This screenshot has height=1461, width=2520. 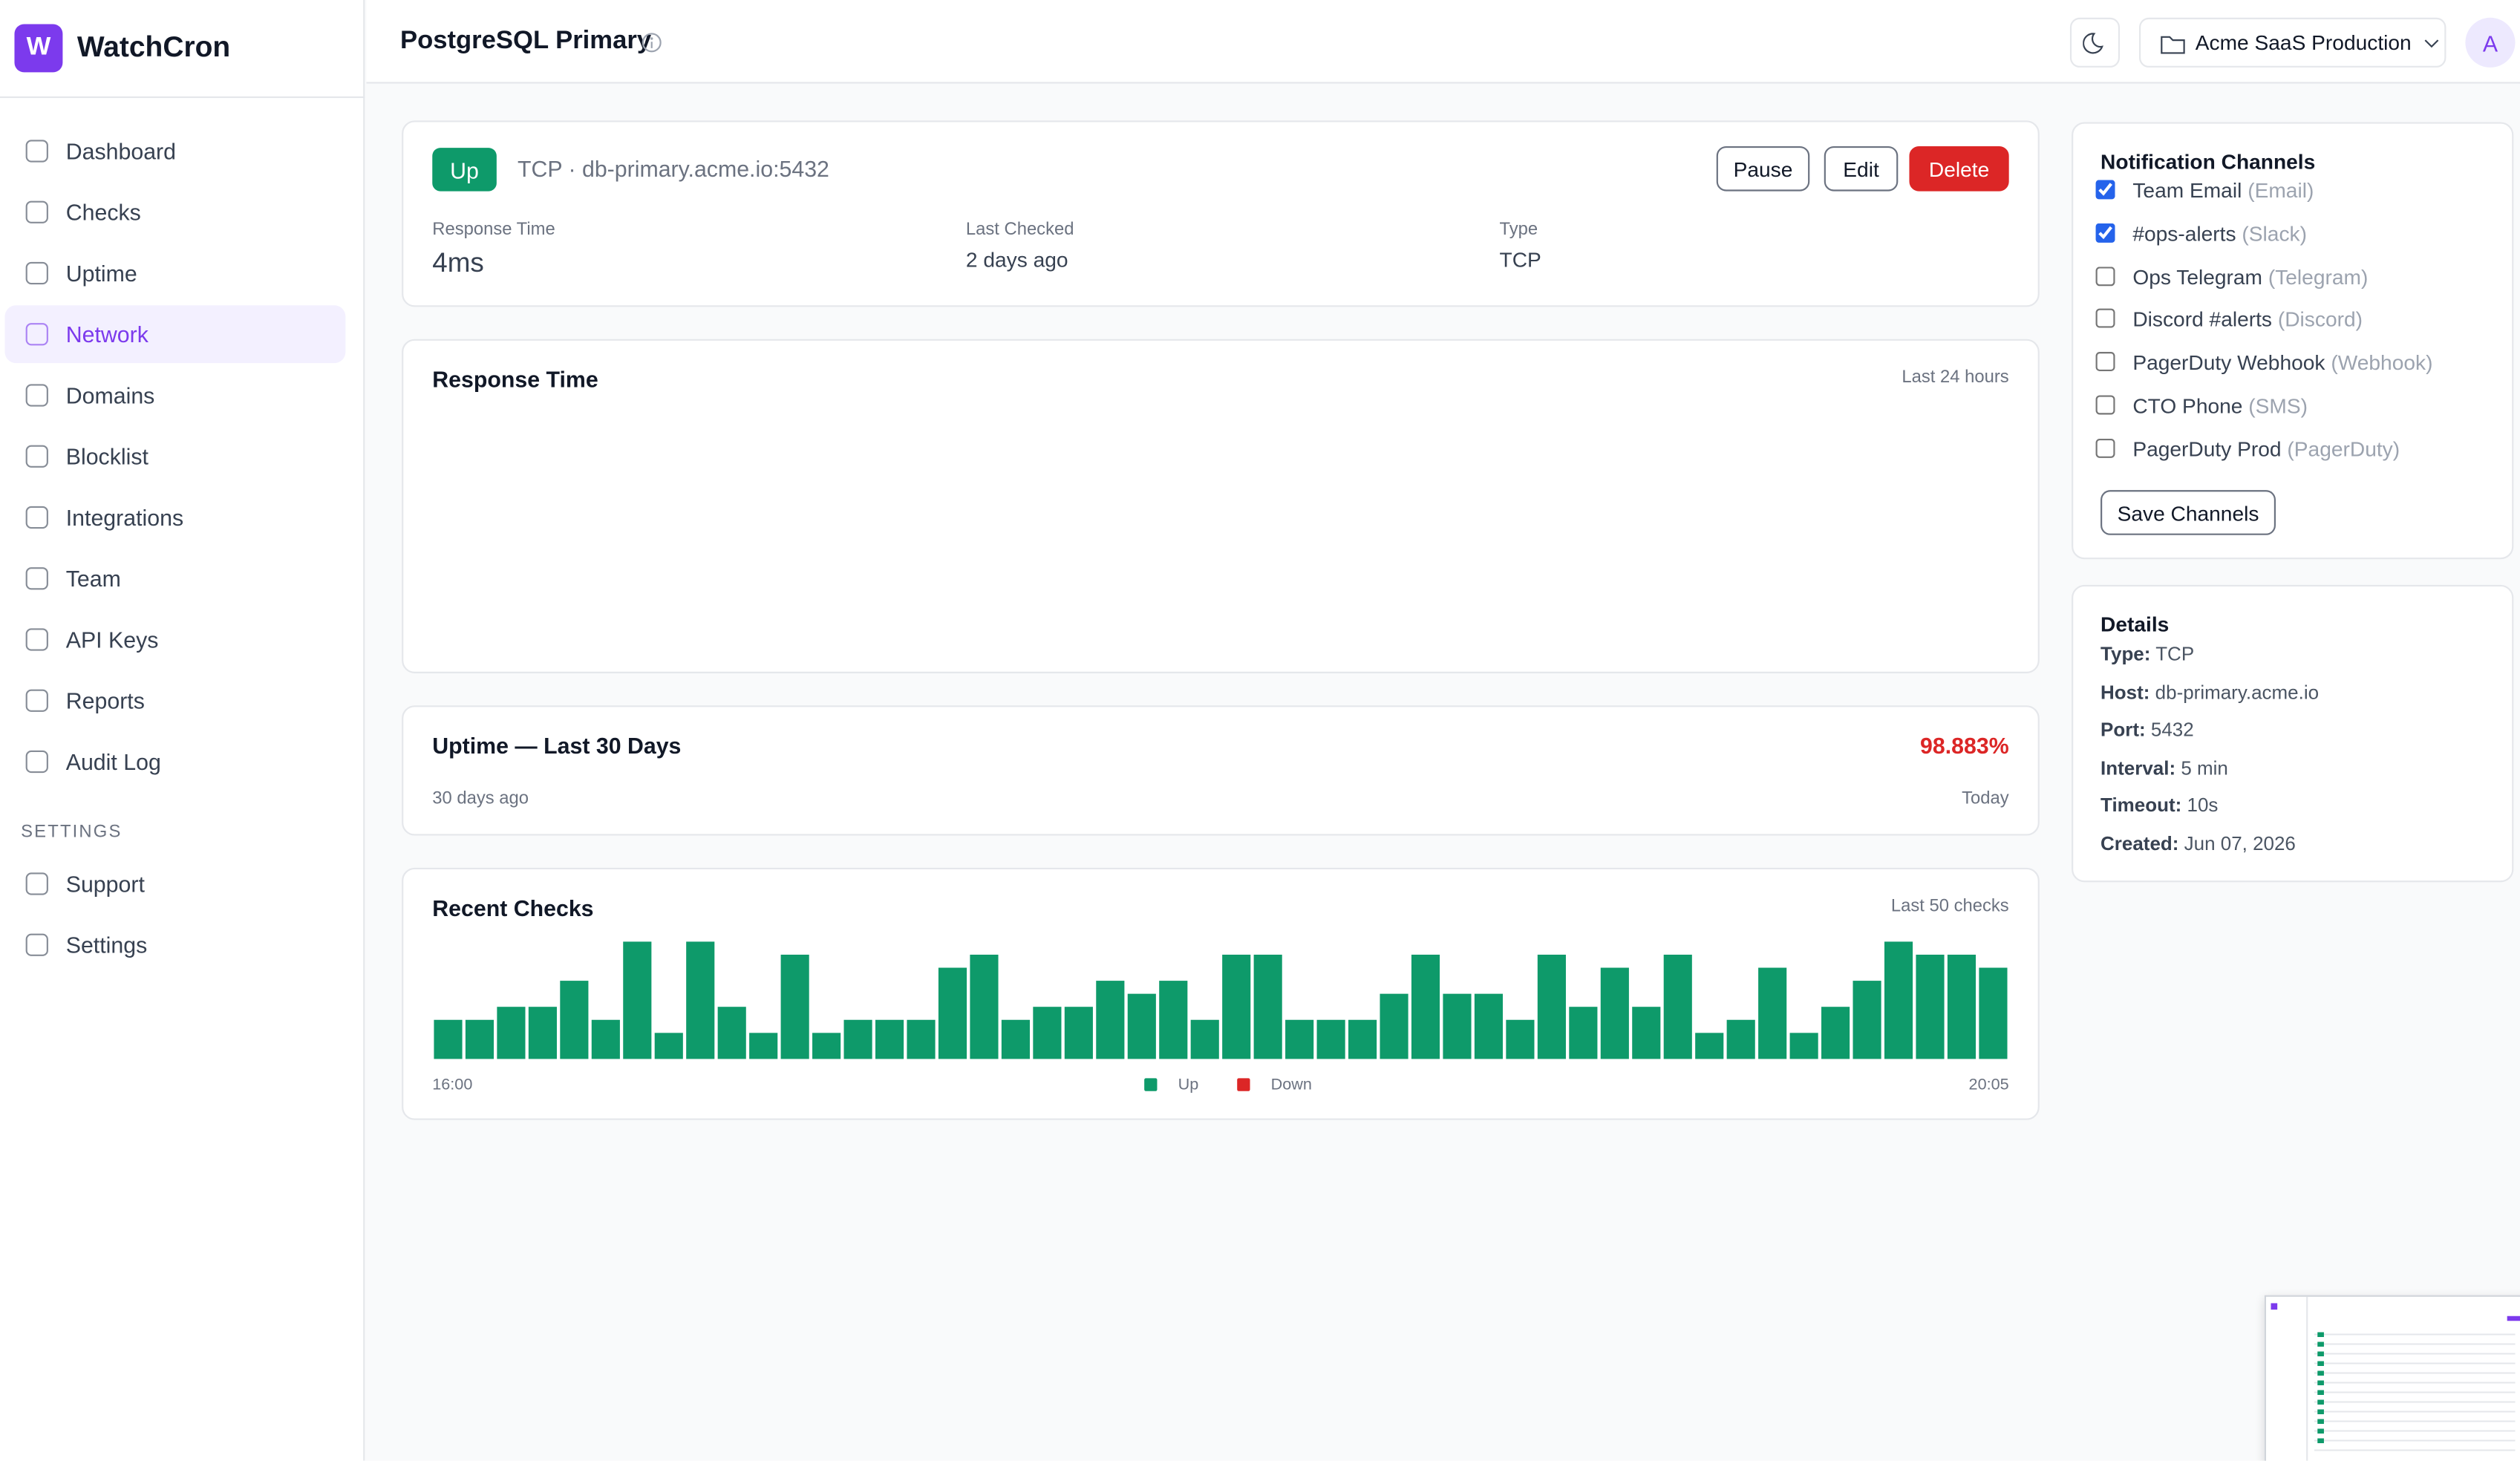 What do you see at coordinates (174, 273) in the screenshot?
I see `nav-item: Uptime` at bounding box center [174, 273].